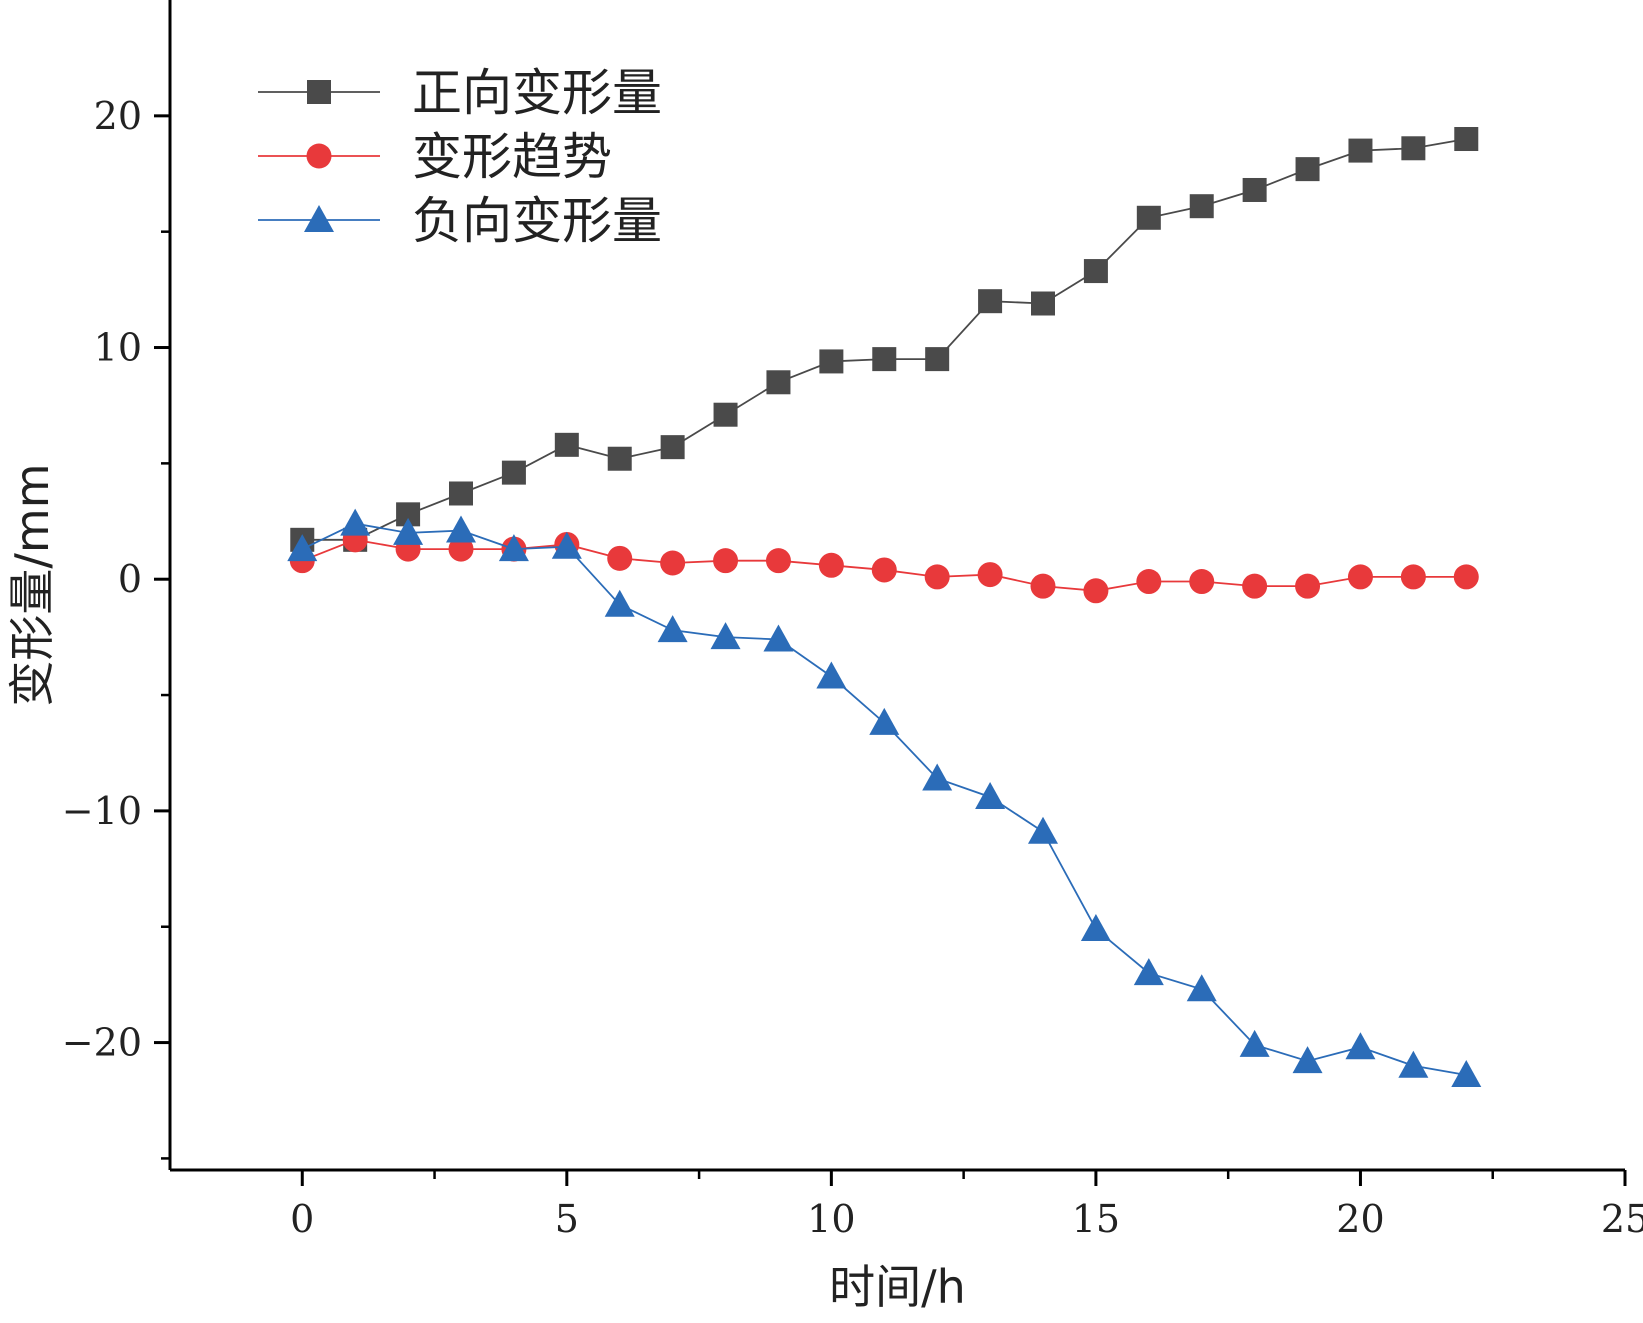  Describe the element at coordinates (512, 157) in the screenshot. I see `legend-label: 变形趋势` at that location.